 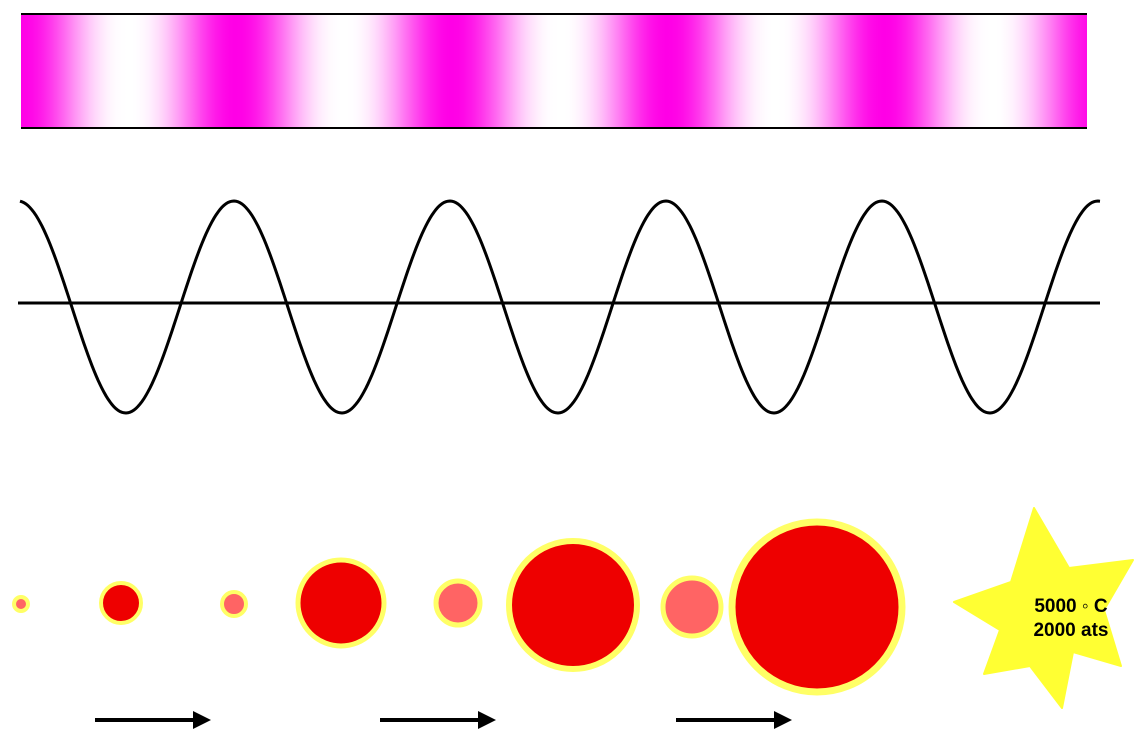 I want to click on star-pressure-label: 2000 ats, so click(x=1070, y=630).